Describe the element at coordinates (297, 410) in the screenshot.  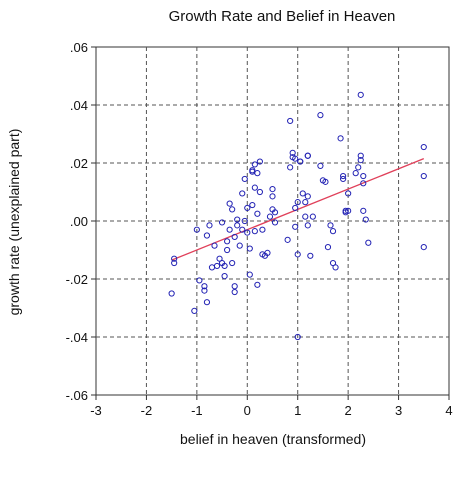
I see `x-tick-label: 1` at that location.